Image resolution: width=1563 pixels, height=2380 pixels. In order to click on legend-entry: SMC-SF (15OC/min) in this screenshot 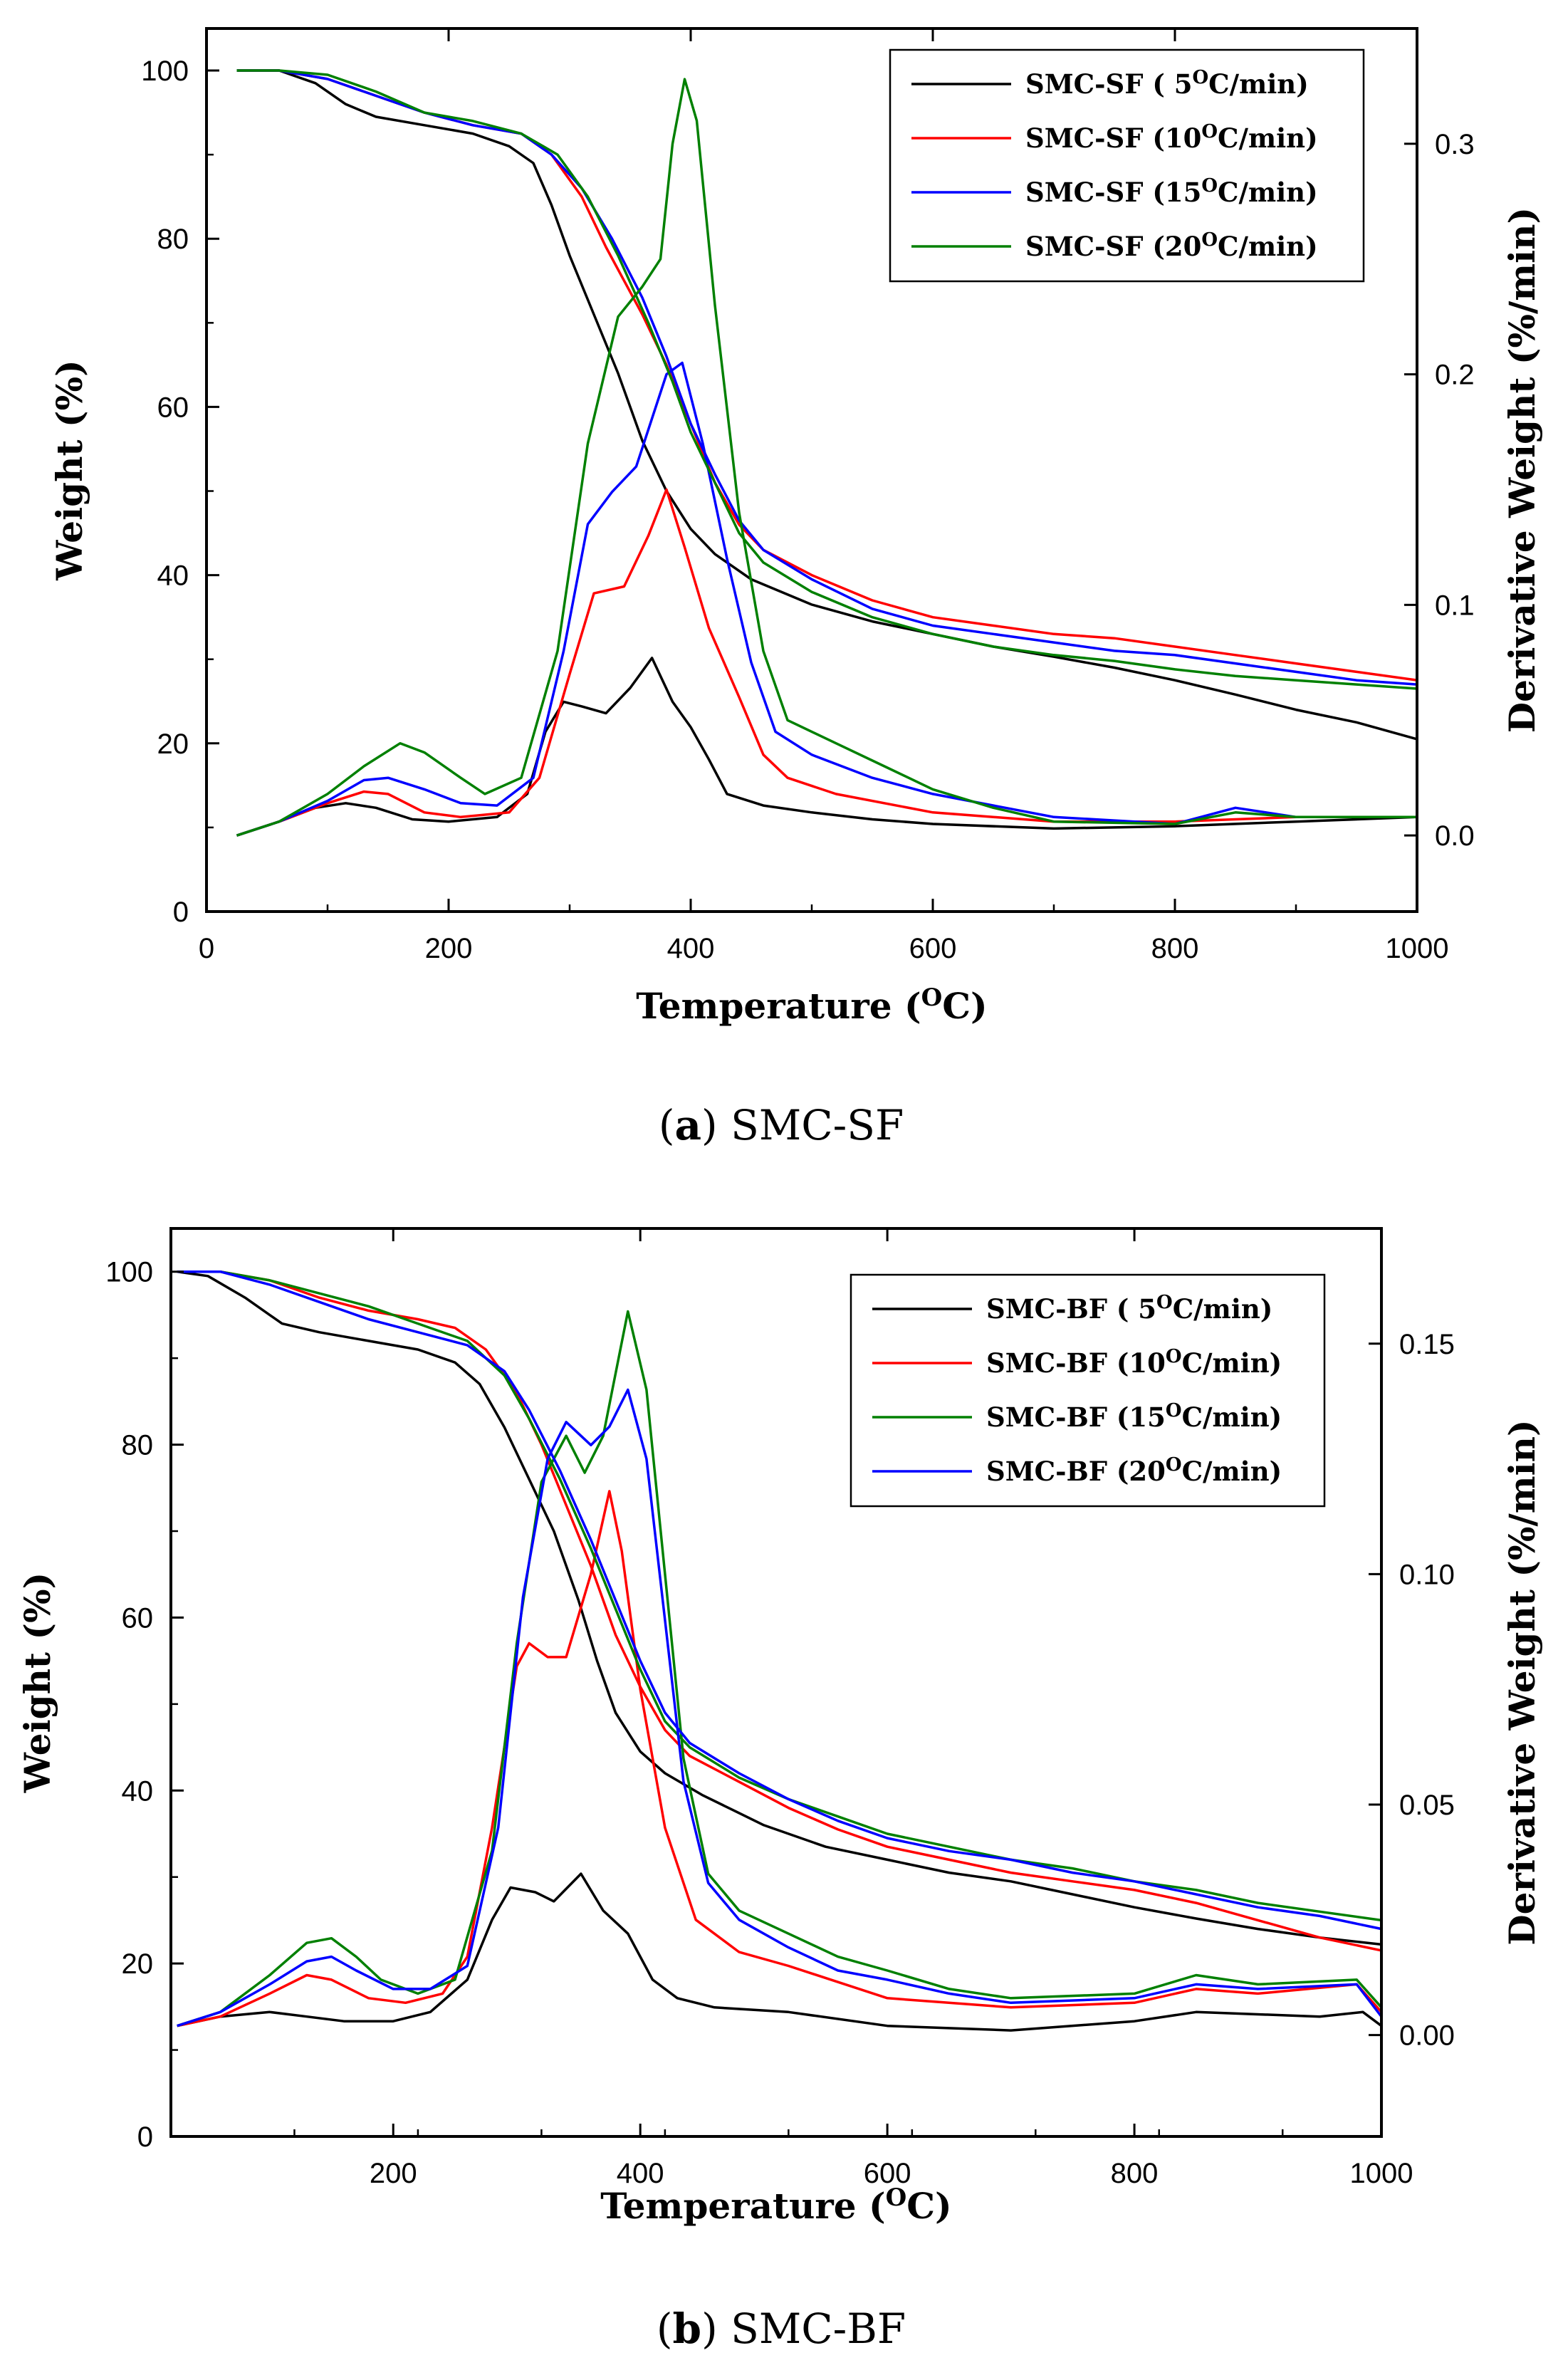, I will do `click(1171, 191)`.